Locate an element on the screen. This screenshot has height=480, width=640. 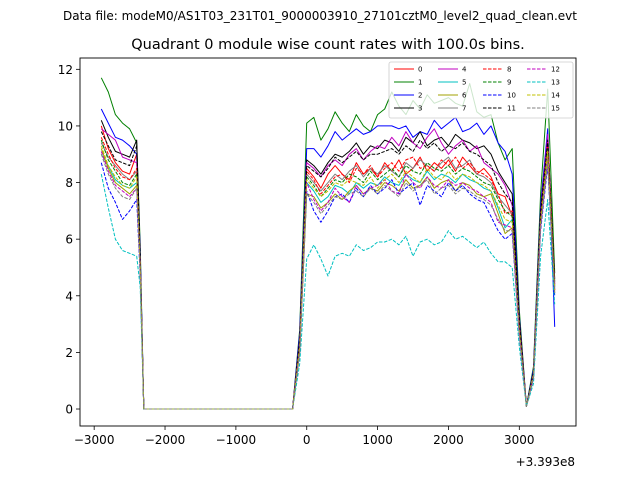
y-axis: 0 2 4 6 8 10 12 is located at coordinates (69, 240).